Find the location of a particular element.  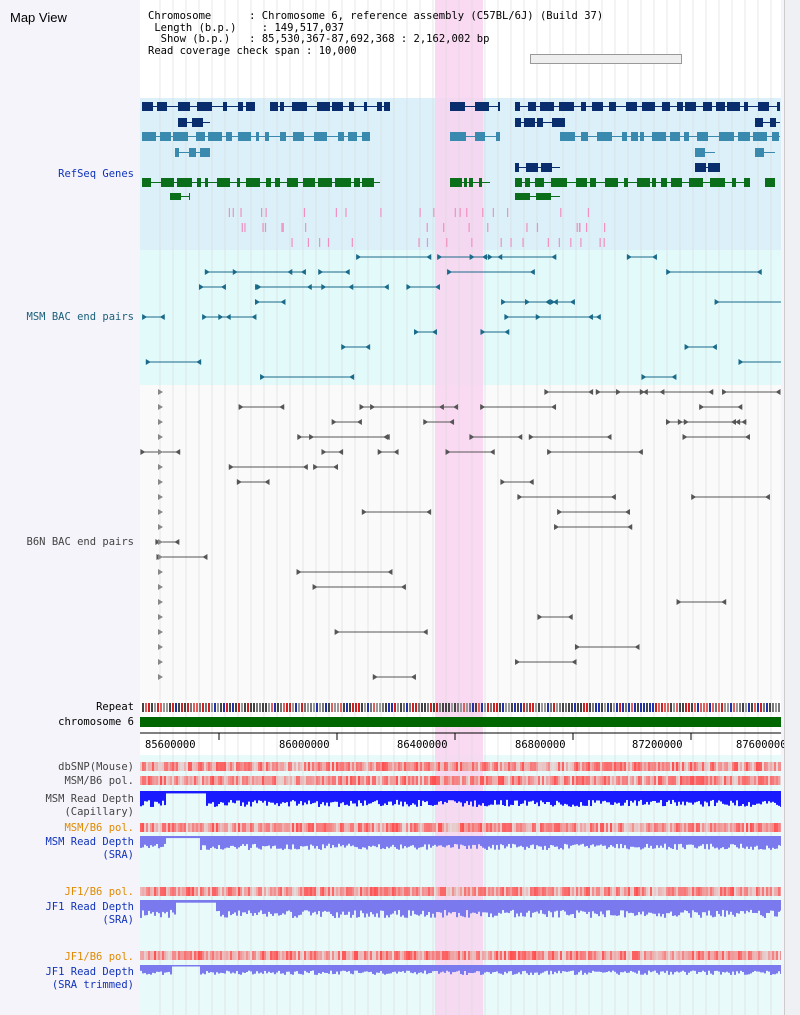

track-label-jf1-b6-pol-2: JF1/B6 pol. is located at coordinates (99, 957).